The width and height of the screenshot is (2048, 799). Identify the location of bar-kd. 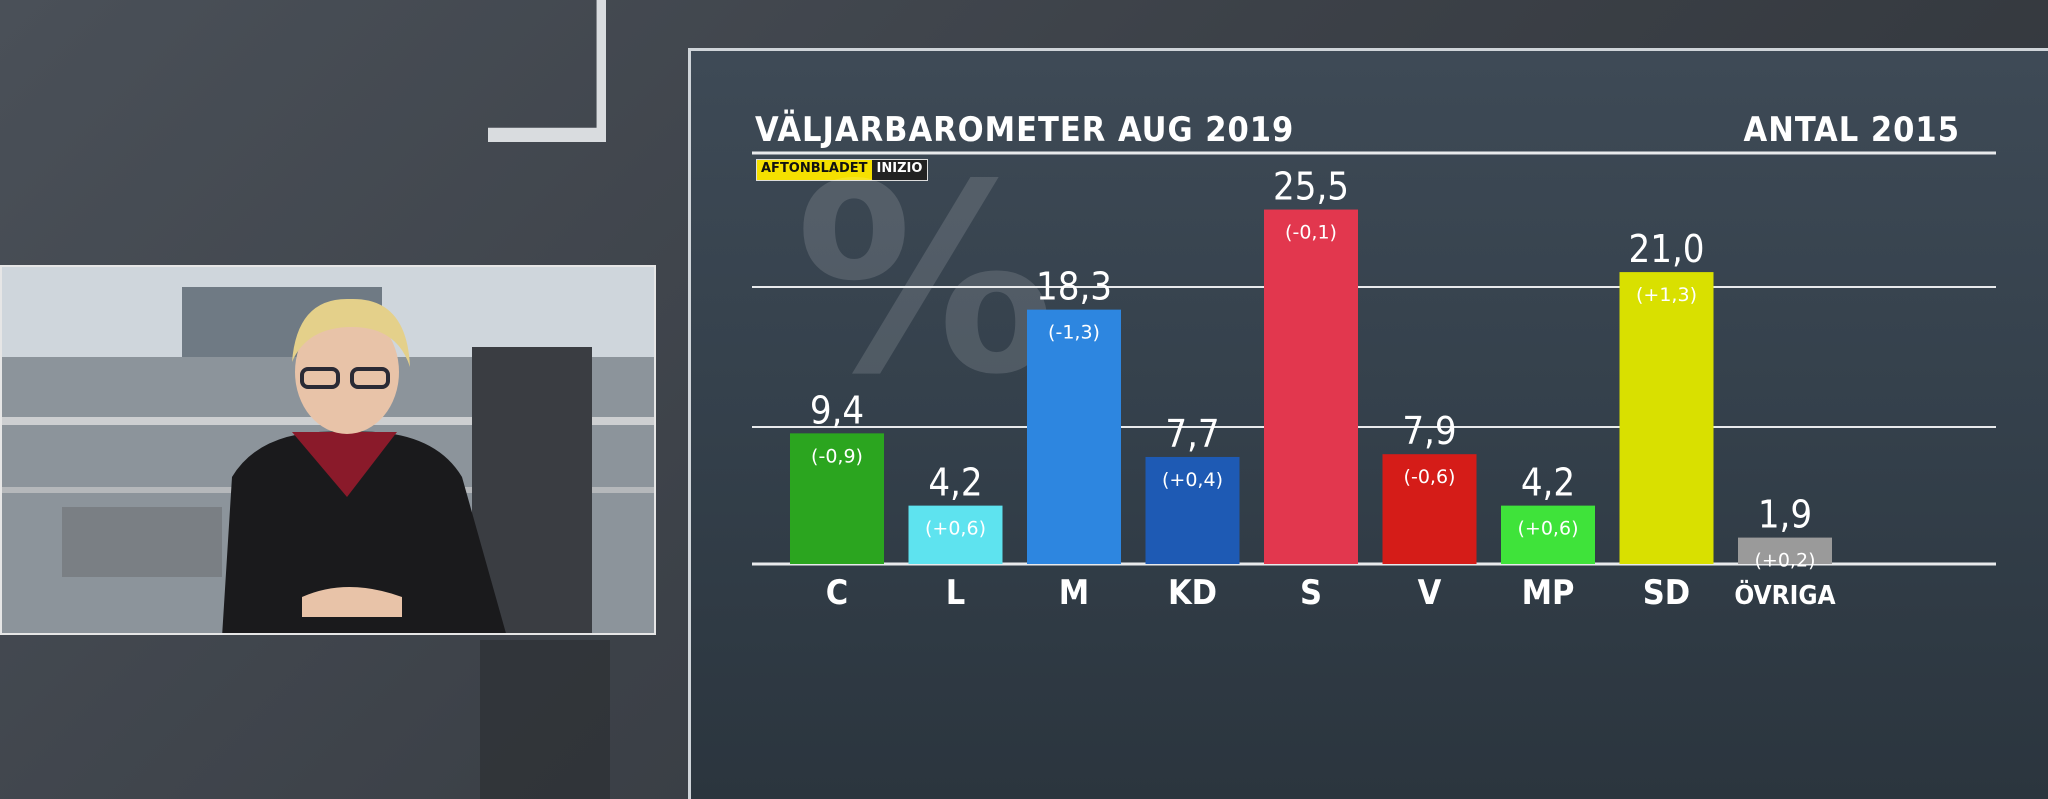
(1192, 510).